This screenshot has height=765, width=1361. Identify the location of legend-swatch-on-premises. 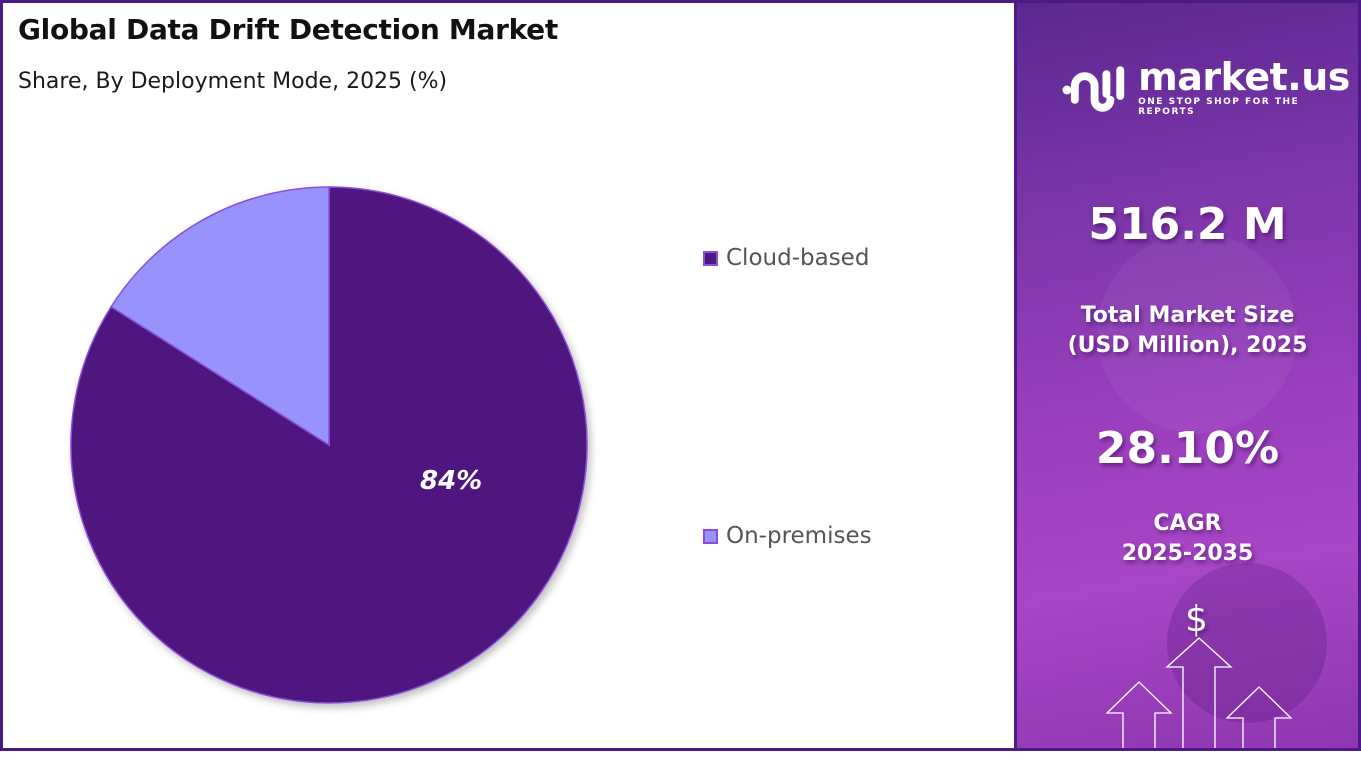
(710, 536).